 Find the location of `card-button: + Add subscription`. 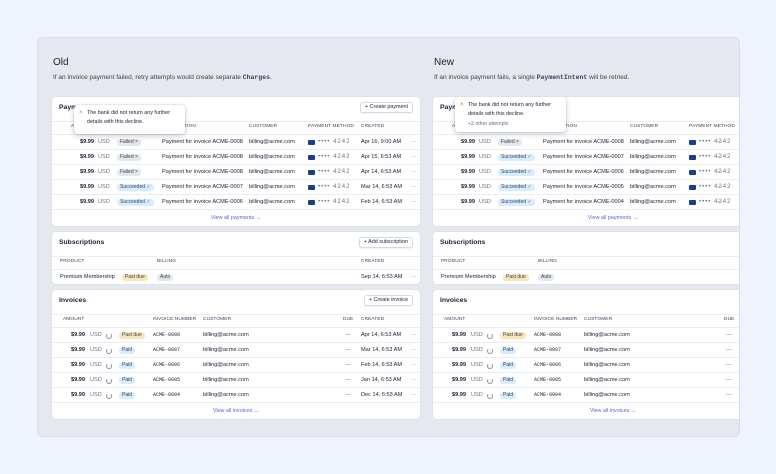

card-button: + Add subscription is located at coordinates (385, 242).